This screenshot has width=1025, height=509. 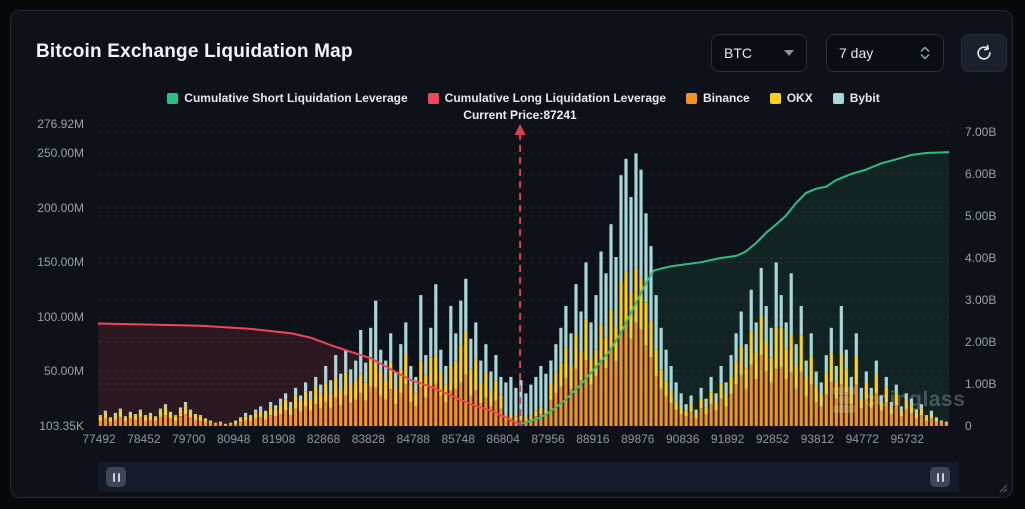 I want to click on x-axis-tick: 85748, so click(x=458, y=439).